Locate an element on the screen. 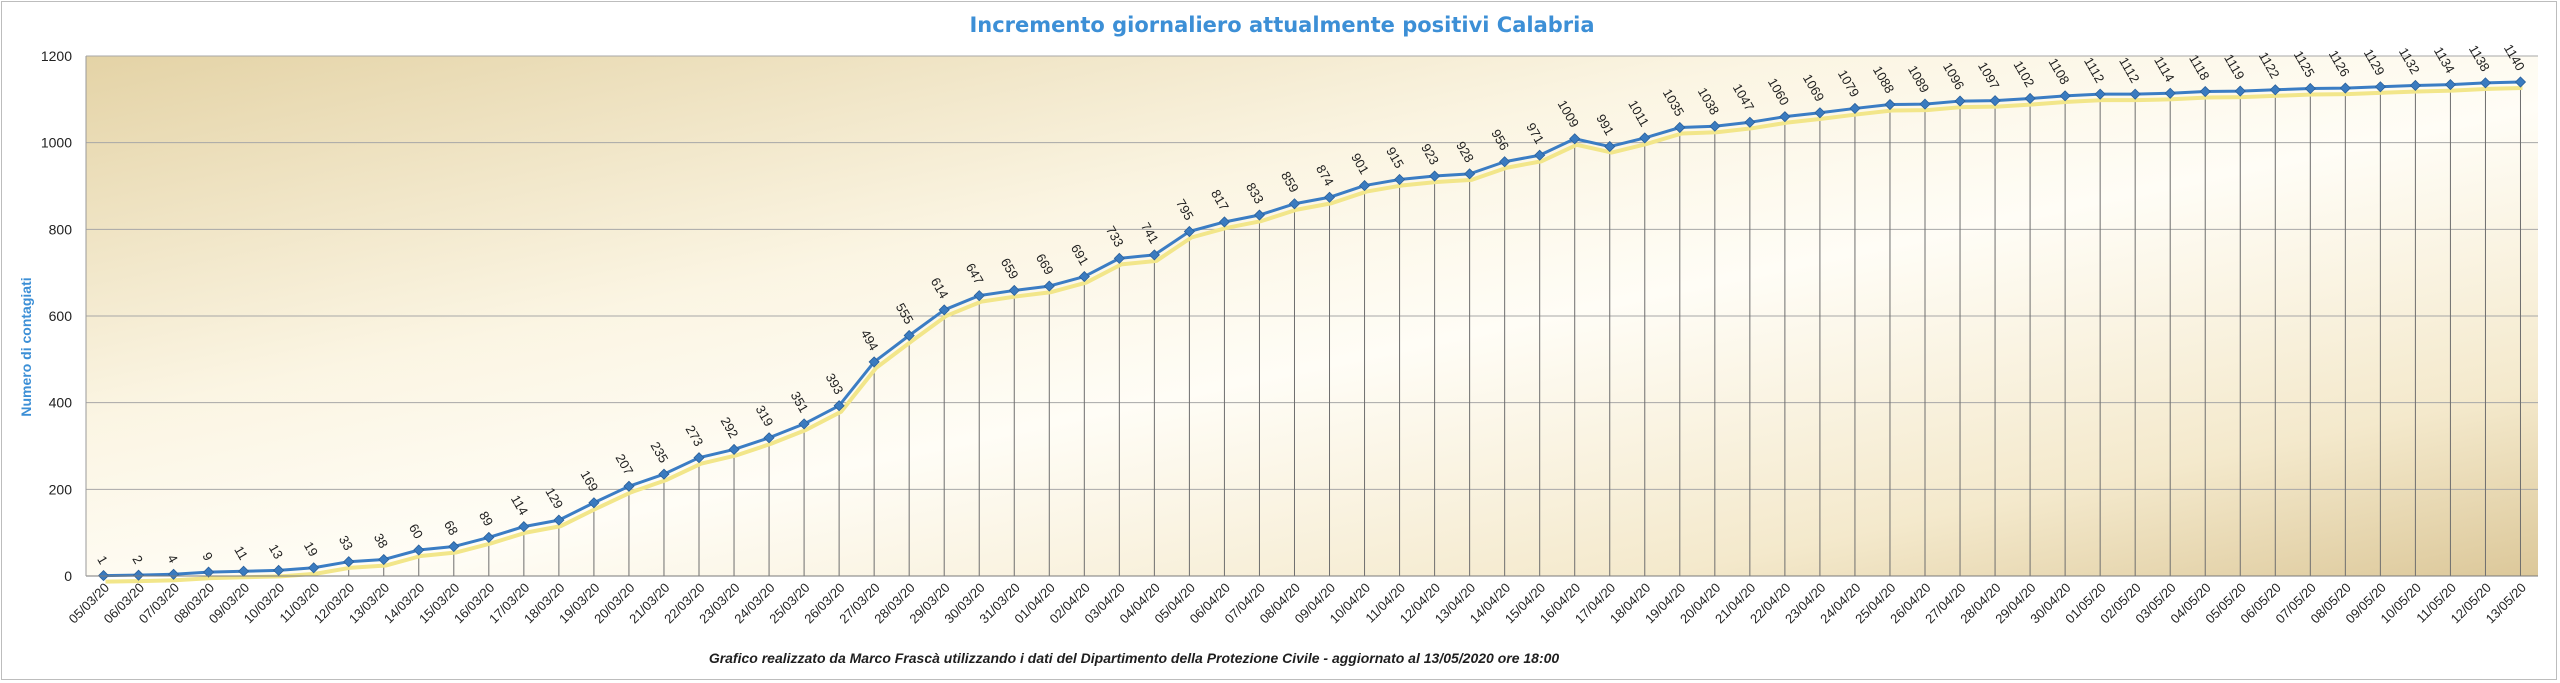 Image resolution: width=2560 pixels, height=683 pixels. data-label: 60 is located at coordinates (416, 531).